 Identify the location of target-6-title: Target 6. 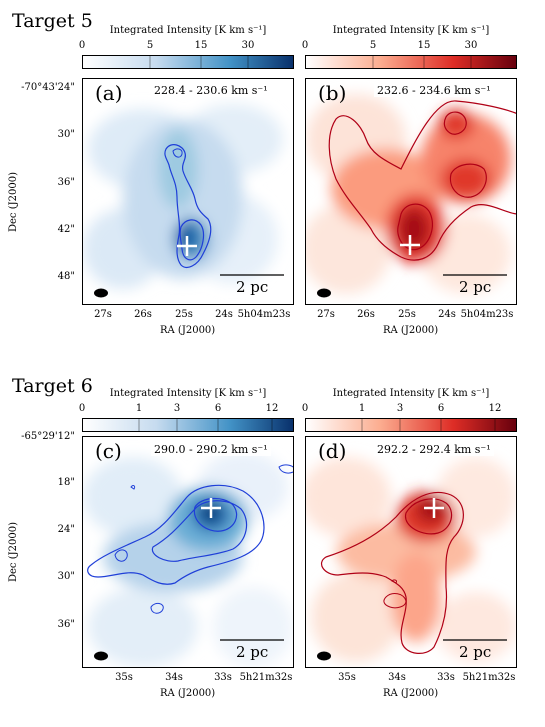
(52, 386).